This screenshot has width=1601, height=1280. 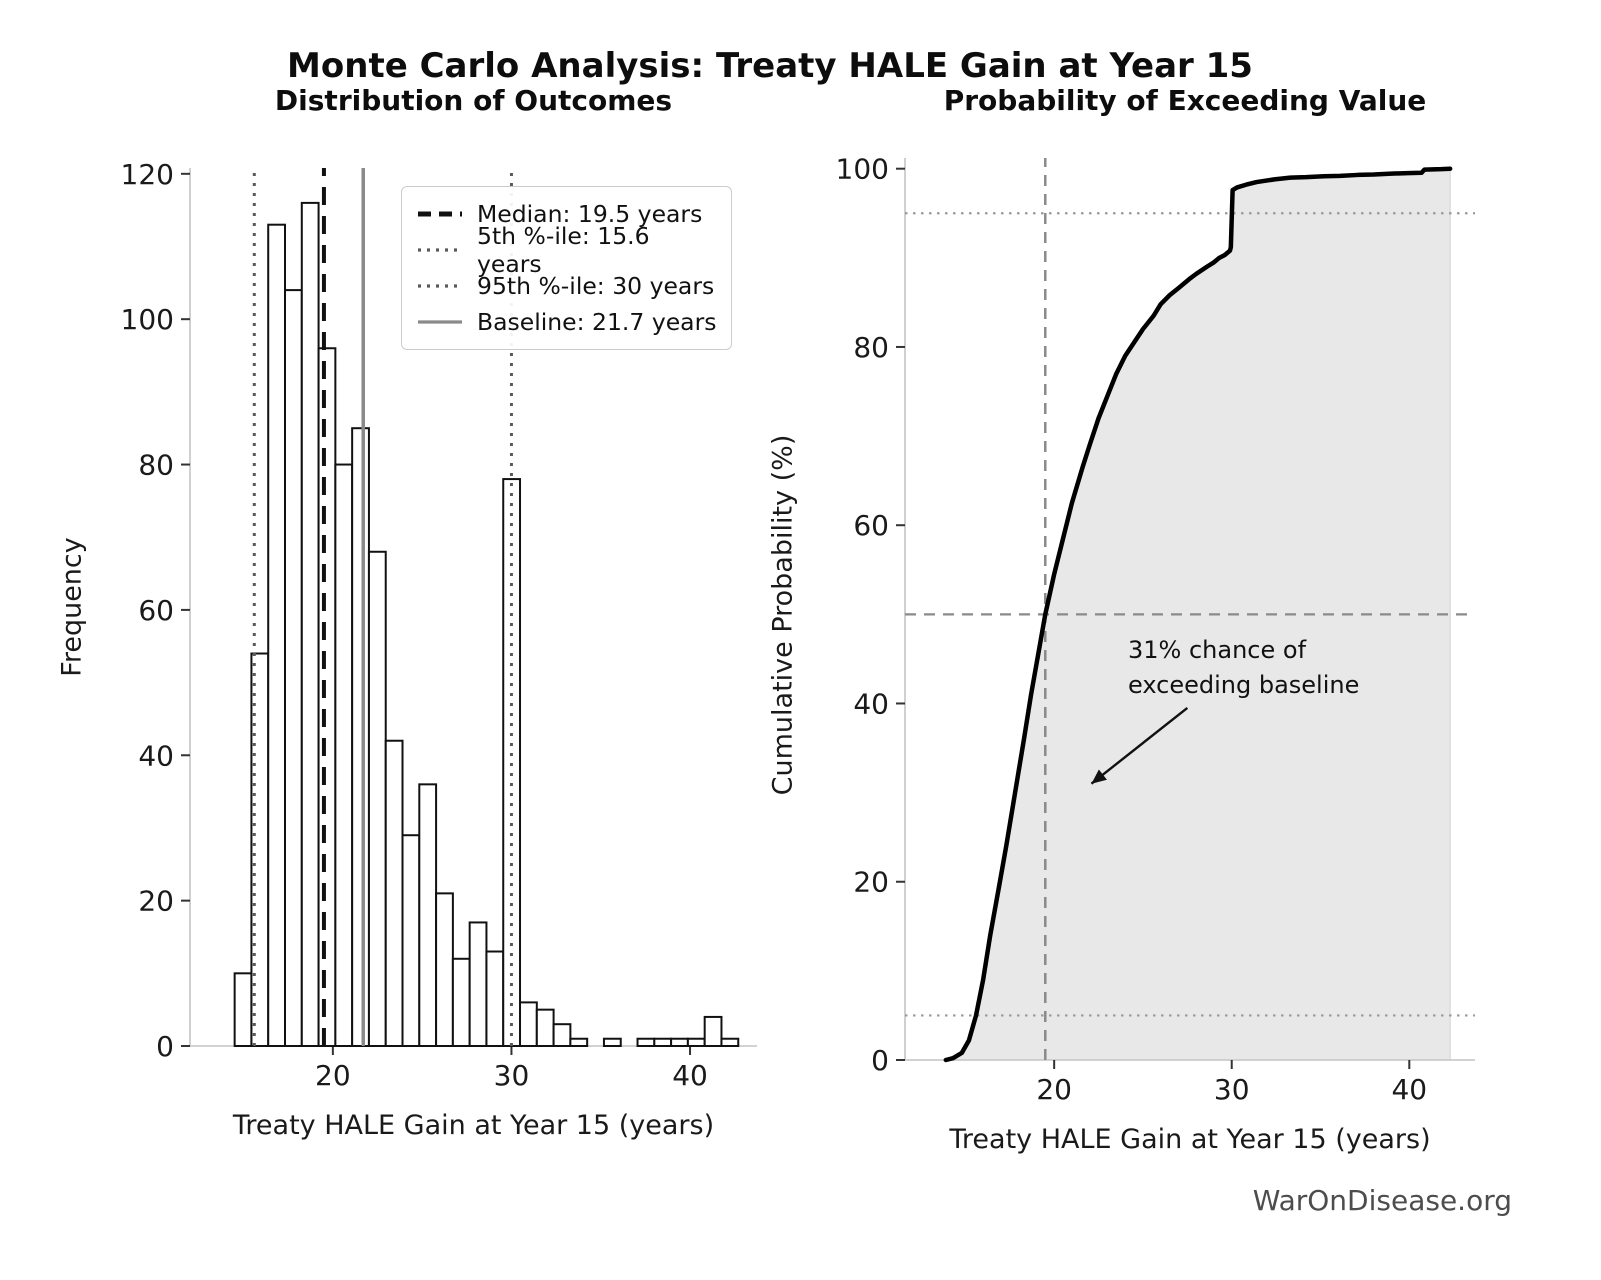 I want to click on legend-item-4: Baseline: 21.7 years, so click(x=566, y=322).